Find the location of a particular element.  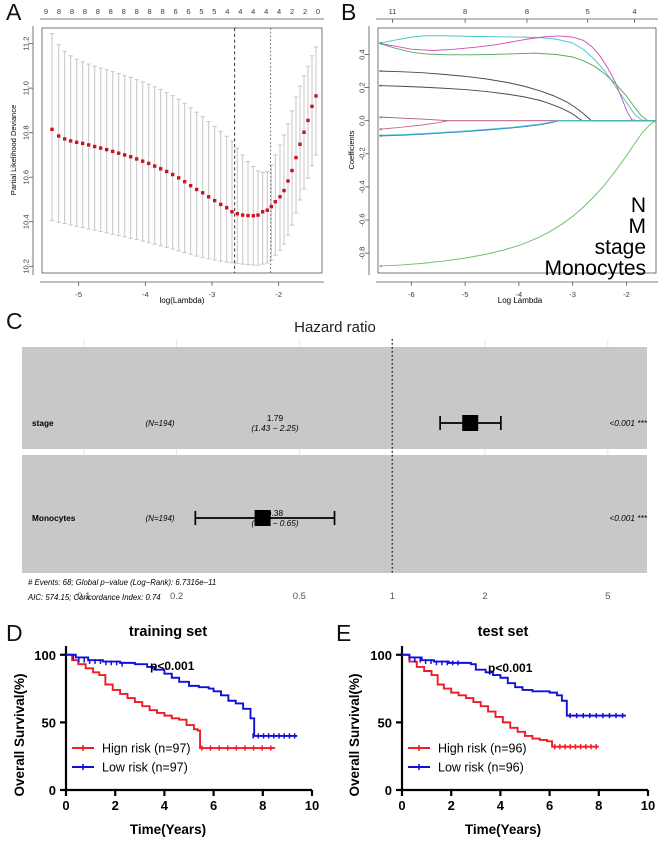

legend-label-stage: stage is located at coordinates (620, 247).